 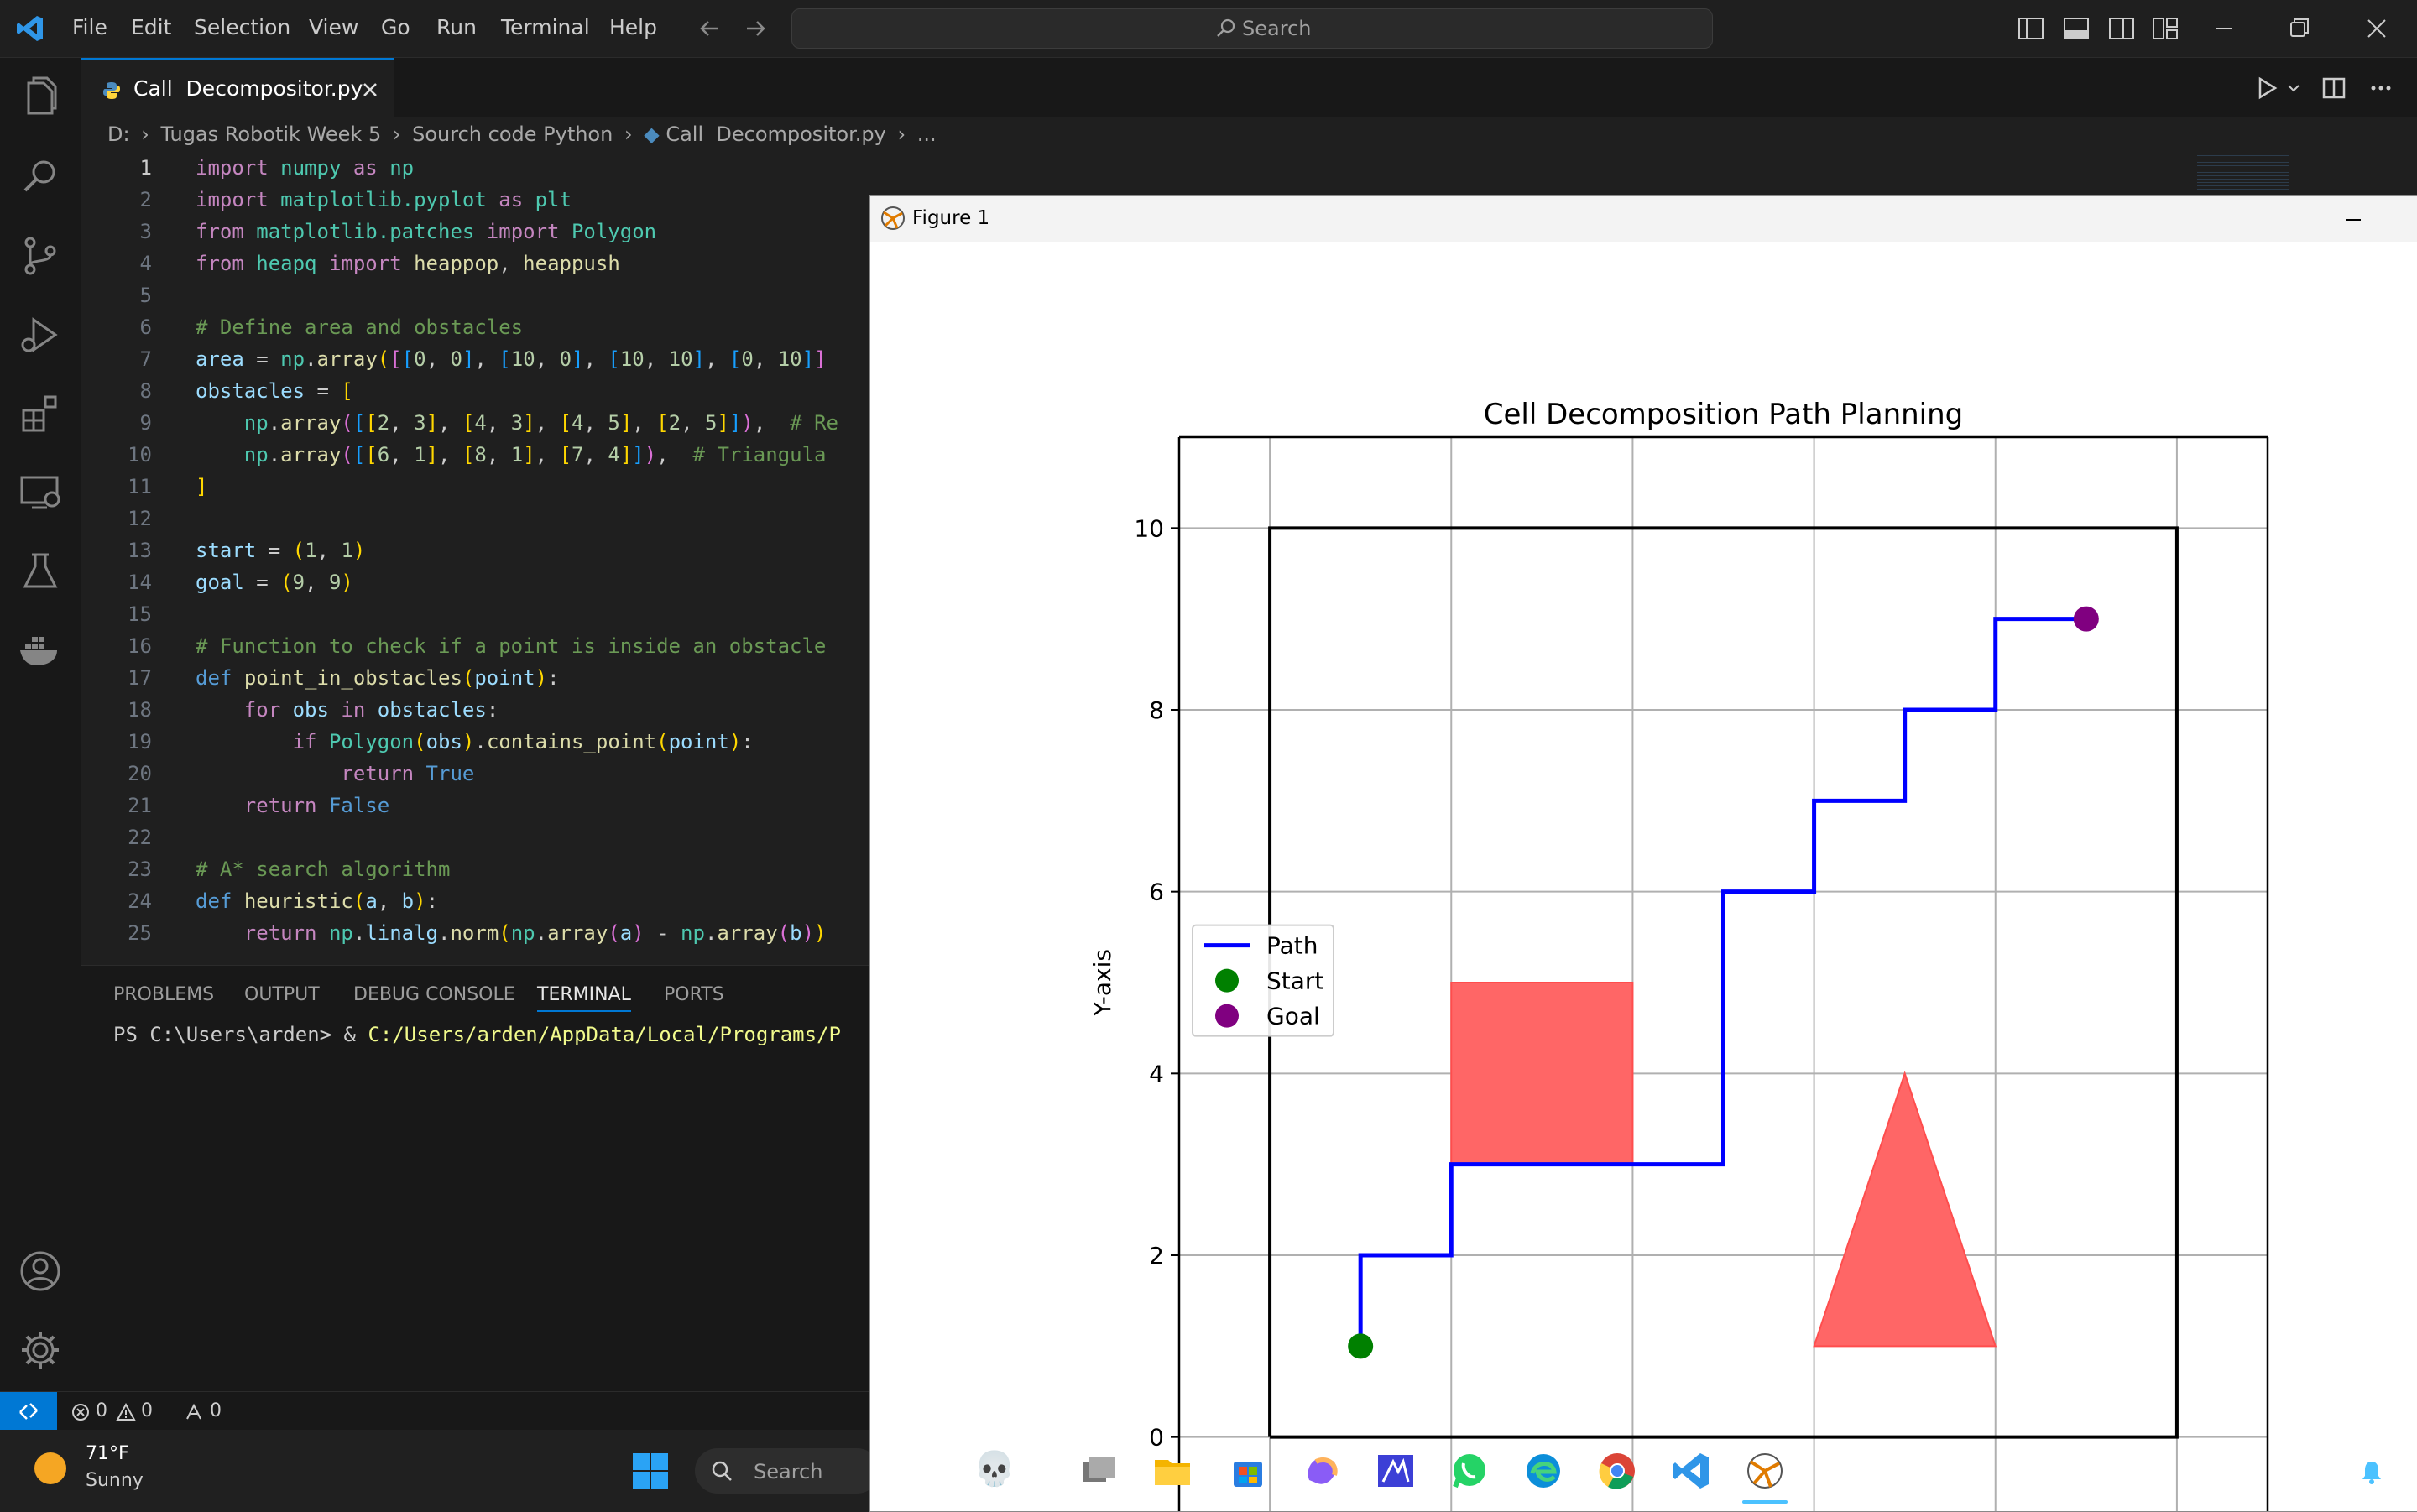 I want to click on figure-window-title: Figure 1, so click(x=951, y=218).